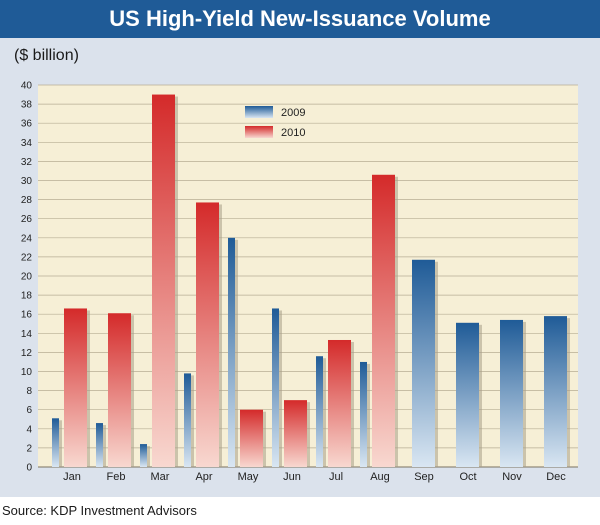  What do you see at coordinates (27, 296) in the screenshot?
I see `y-tick-label: 18` at bounding box center [27, 296].